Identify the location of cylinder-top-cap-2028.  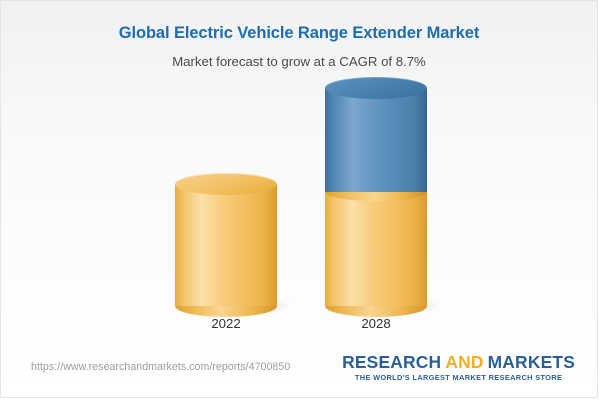
(376, 88).